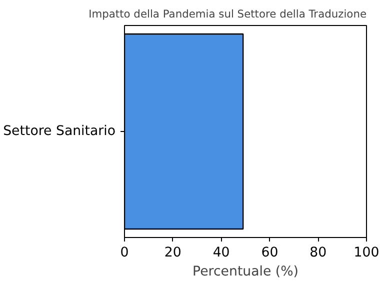  I want to click on x-tick-label: 80, so click(318, 253).